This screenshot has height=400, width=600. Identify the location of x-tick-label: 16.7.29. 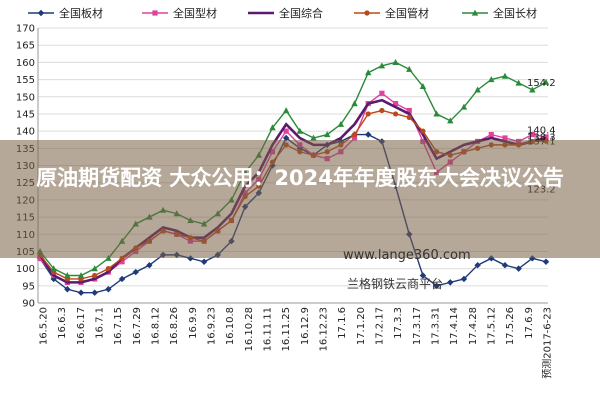
(137, 326).